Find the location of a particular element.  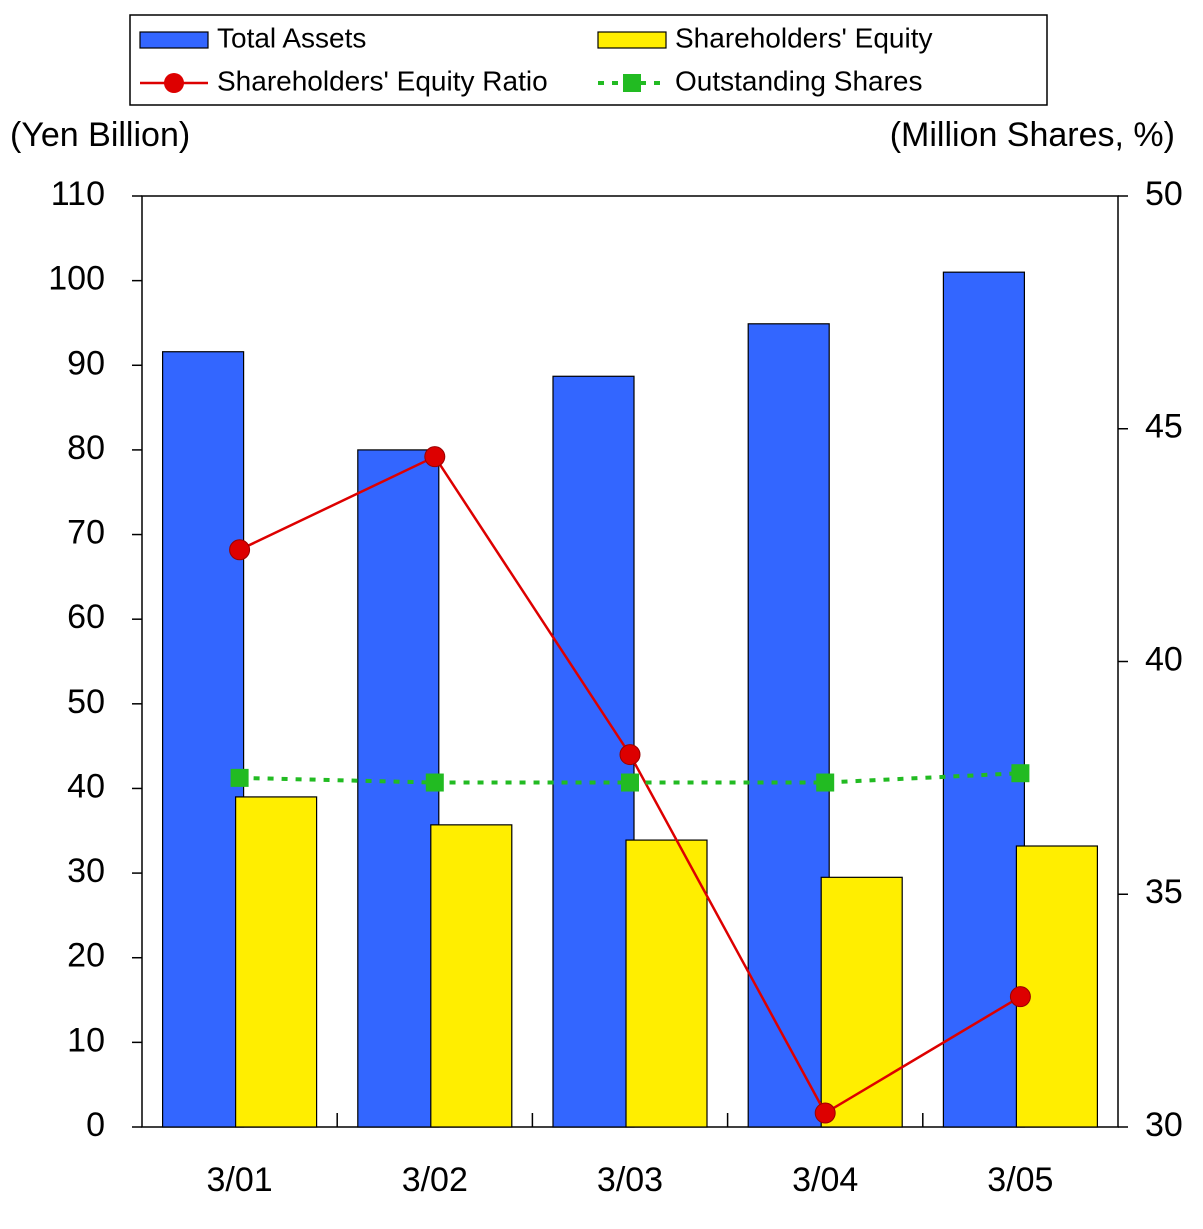

legend-label: Shareholders' Equity is located at coordinates (804, 37).